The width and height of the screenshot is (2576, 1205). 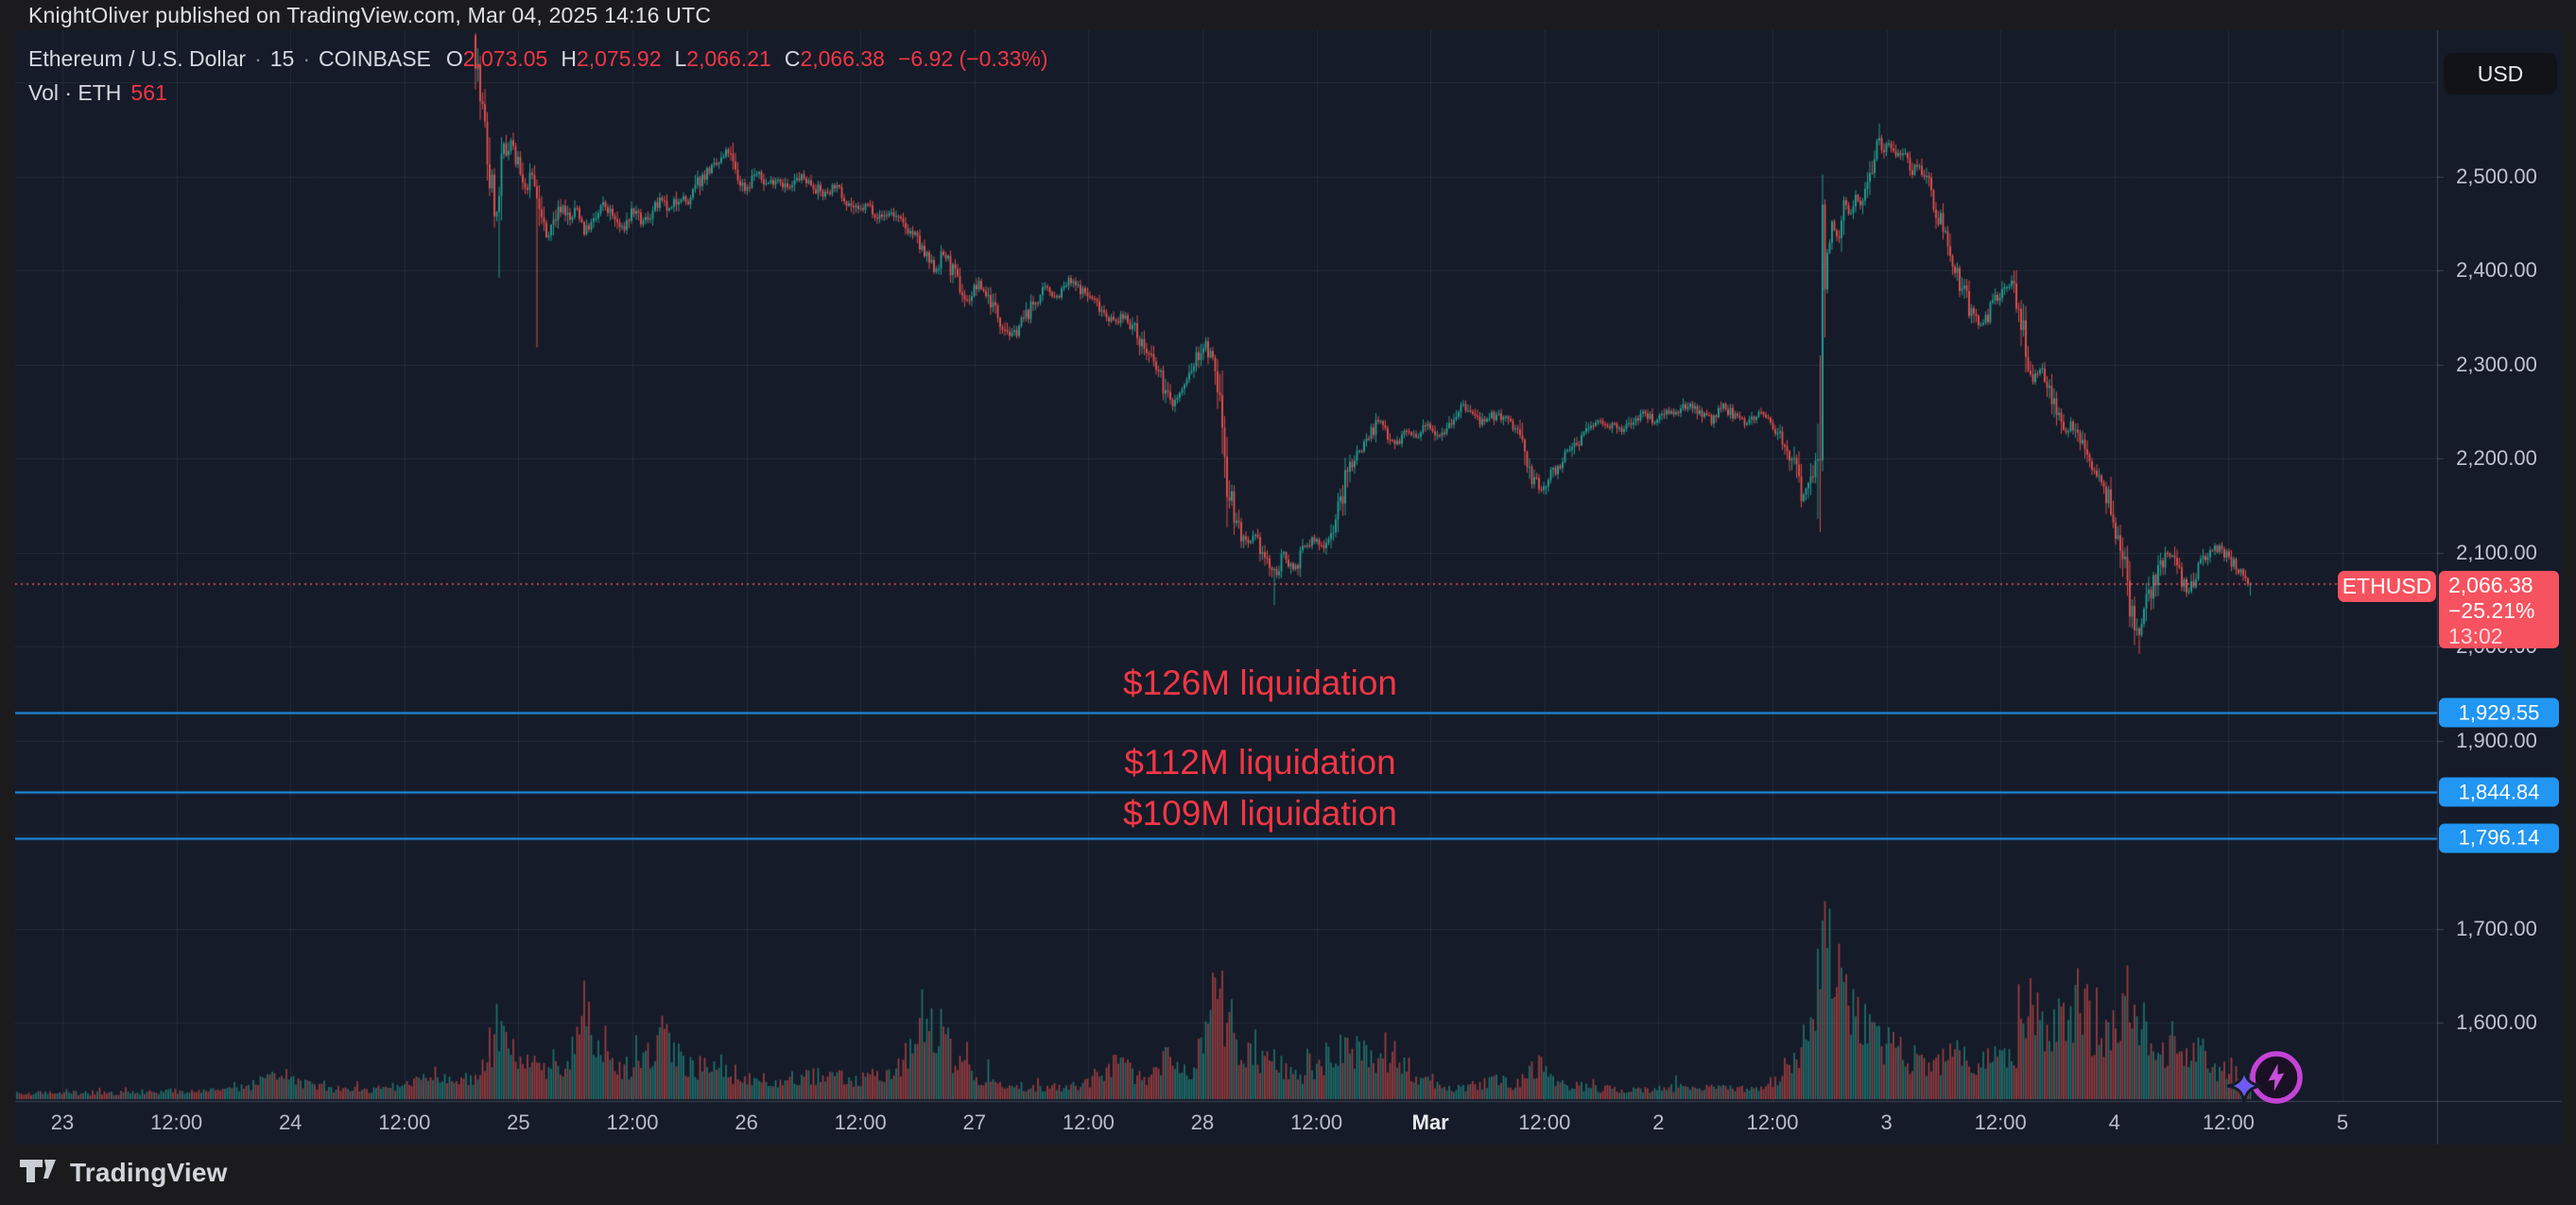 I want to click on time-axis-label: 26, so click(x=747, y=1122).